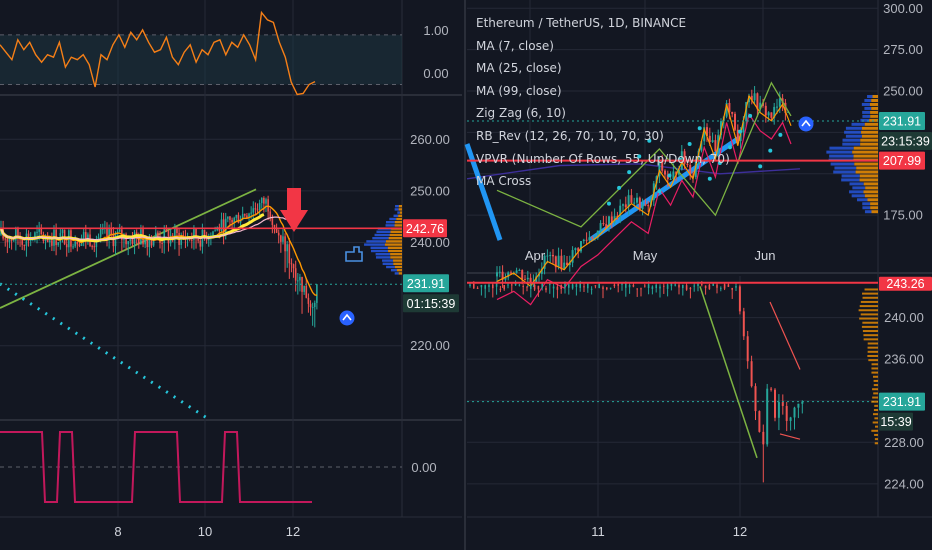  What do you see at coordinates (905, 141) in the screenshot?
I see `daily-countdown-tag: 23:15:39` at bounding box center [905, 141].